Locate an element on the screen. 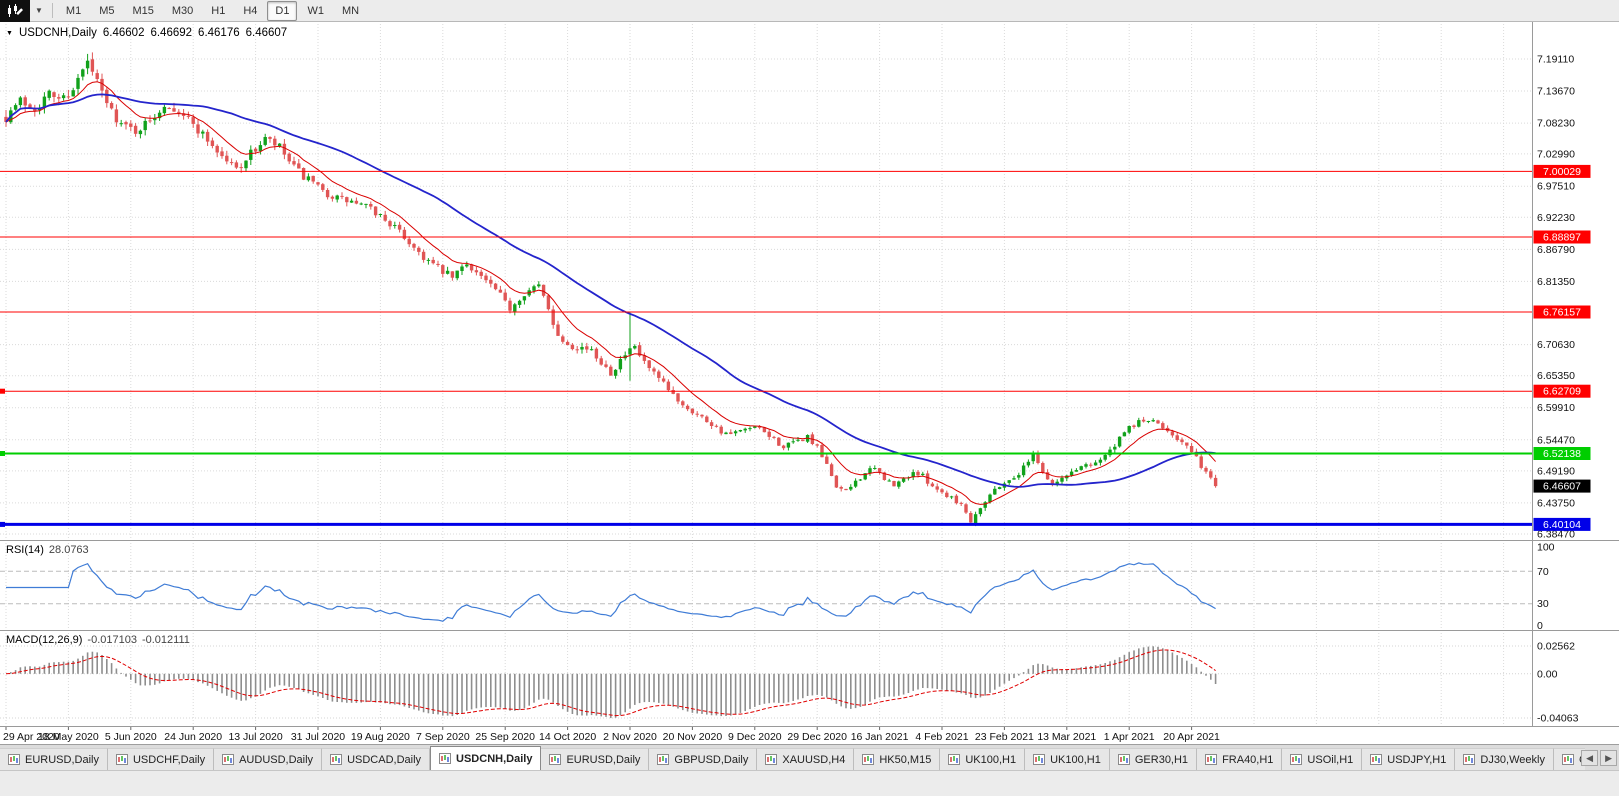 The width and height of the screenshot is (1619, 796). svg-text: 13 Jul 2020 is located at coordinates (255, 737).